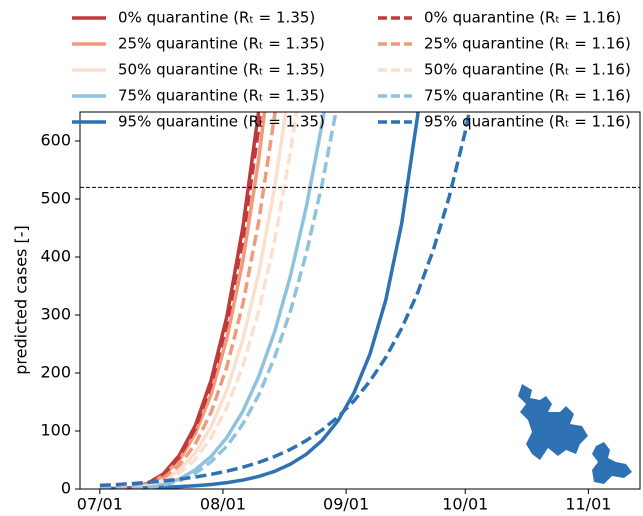 This screenshot has height=516, width=643. What do you see at coordinates (21, 299) in the screenshot?
I see `y-axis-label: predicted cases [-]` at bounding box center [21, 299].